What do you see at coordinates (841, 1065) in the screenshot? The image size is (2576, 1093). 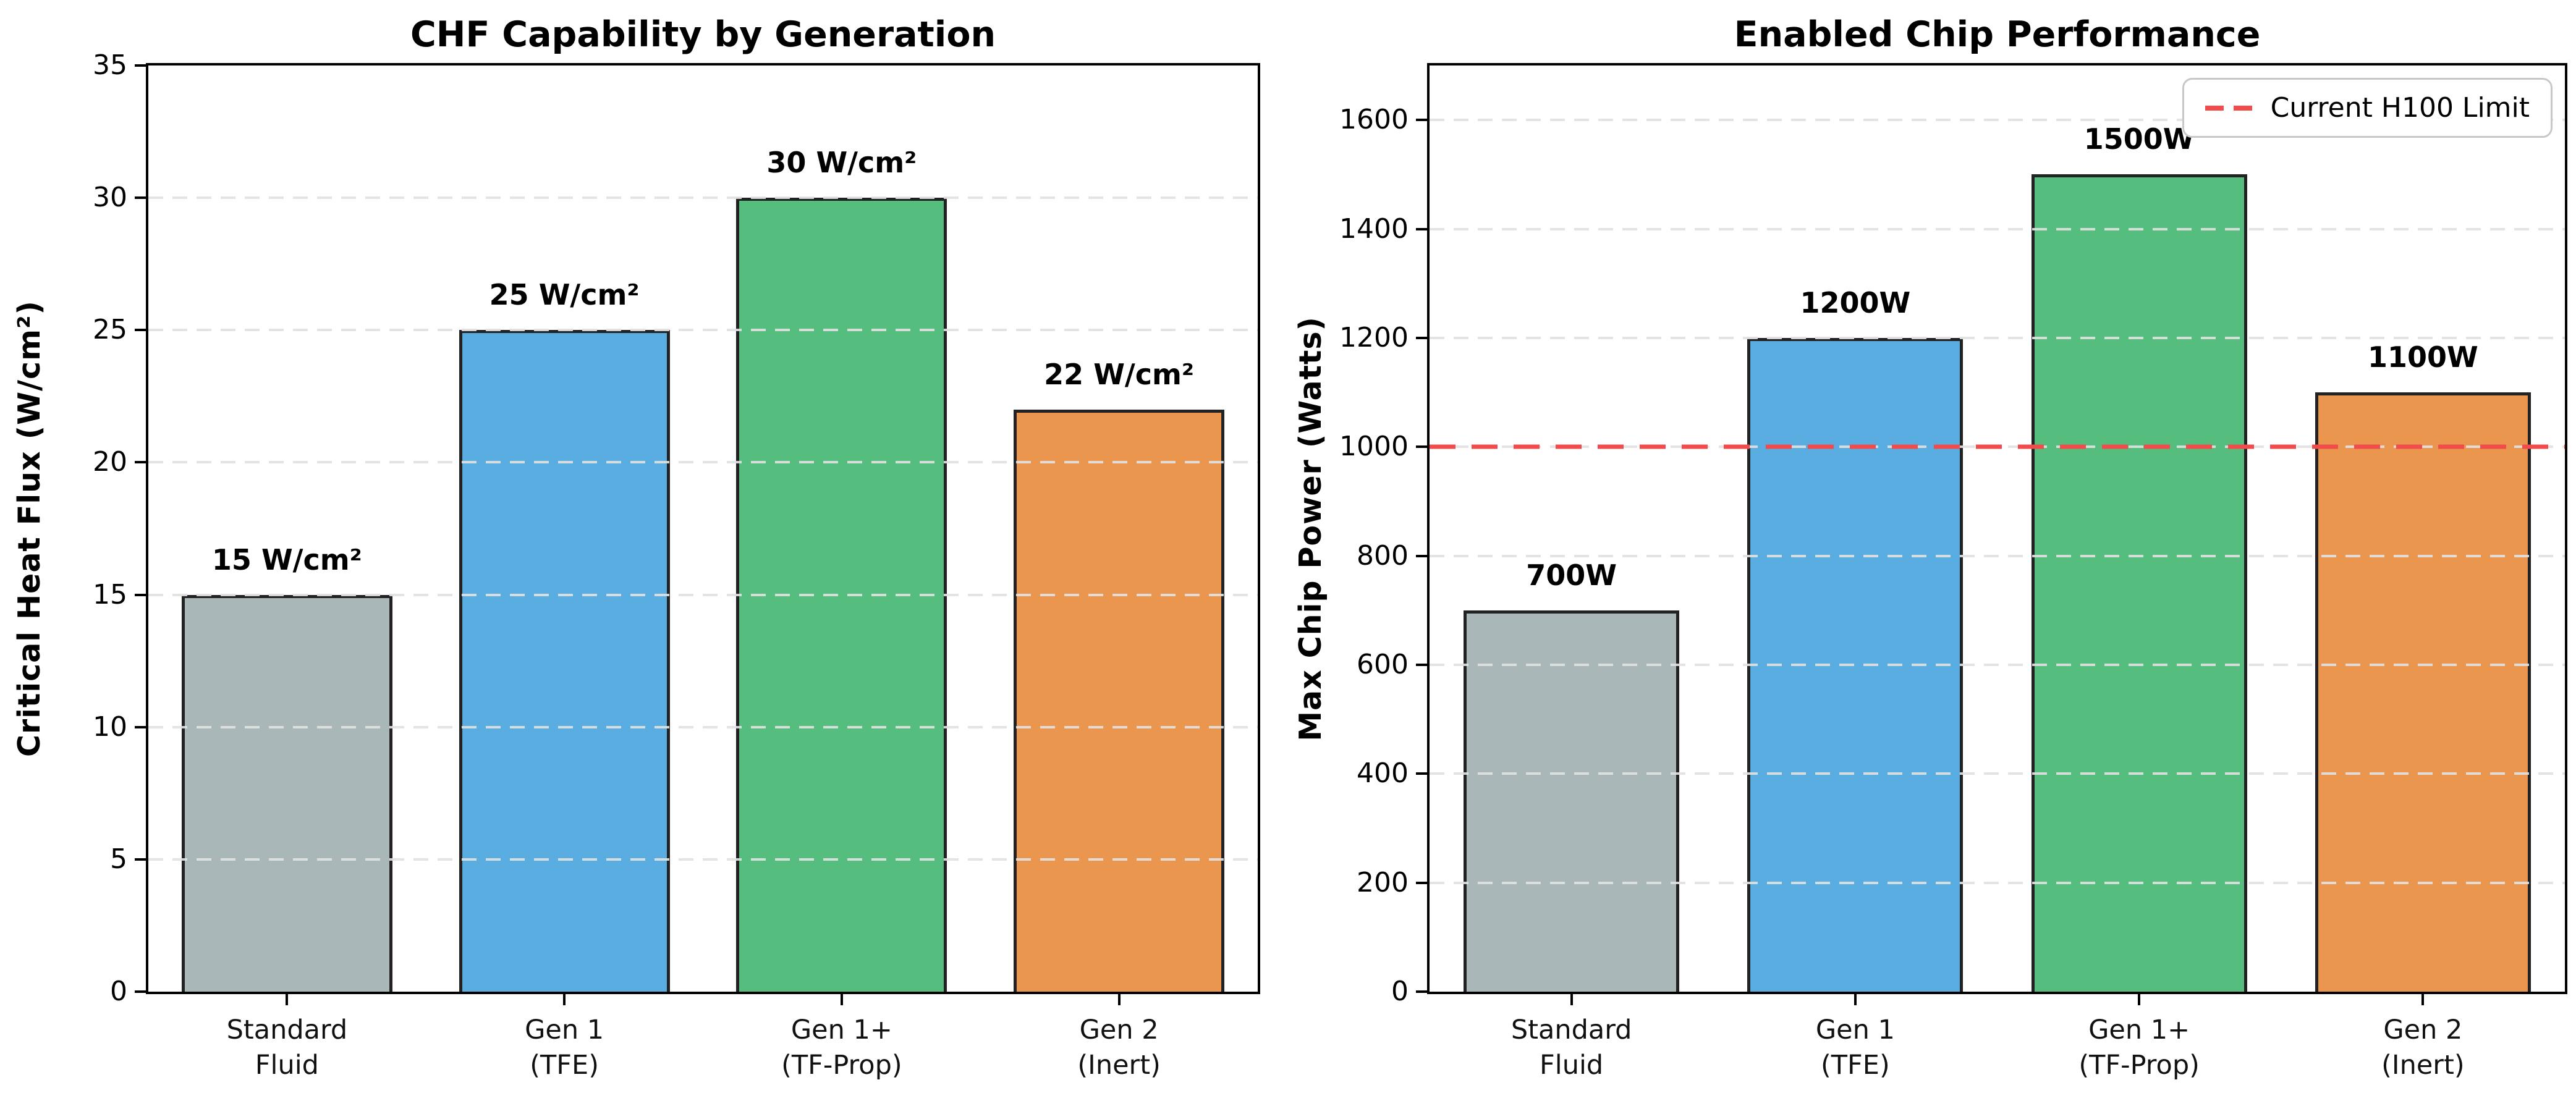 I see `x-tick-label-line: (TF-Prop)` at bounding box center [841, 1065].